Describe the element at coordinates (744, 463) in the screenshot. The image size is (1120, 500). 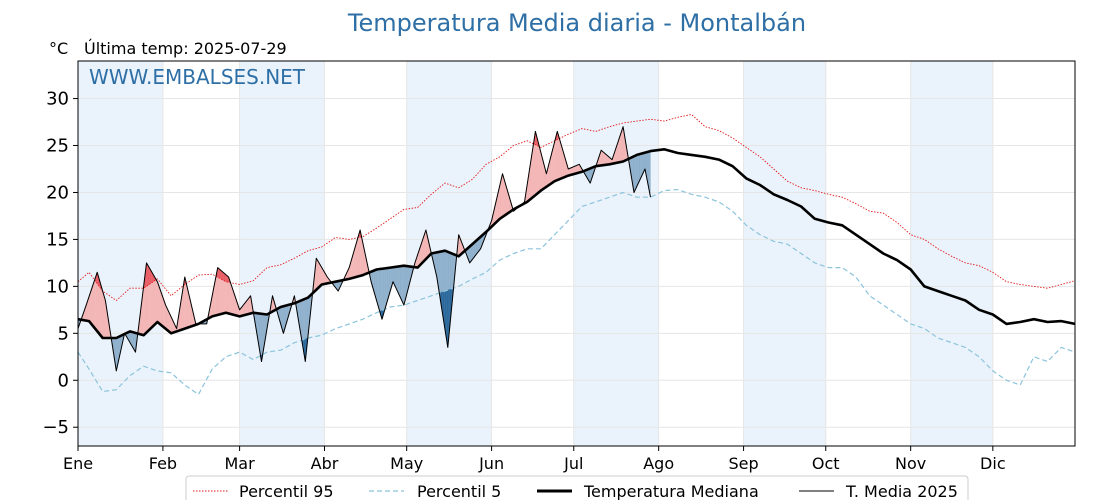
I see `x-tick-label: Sep` at that location.